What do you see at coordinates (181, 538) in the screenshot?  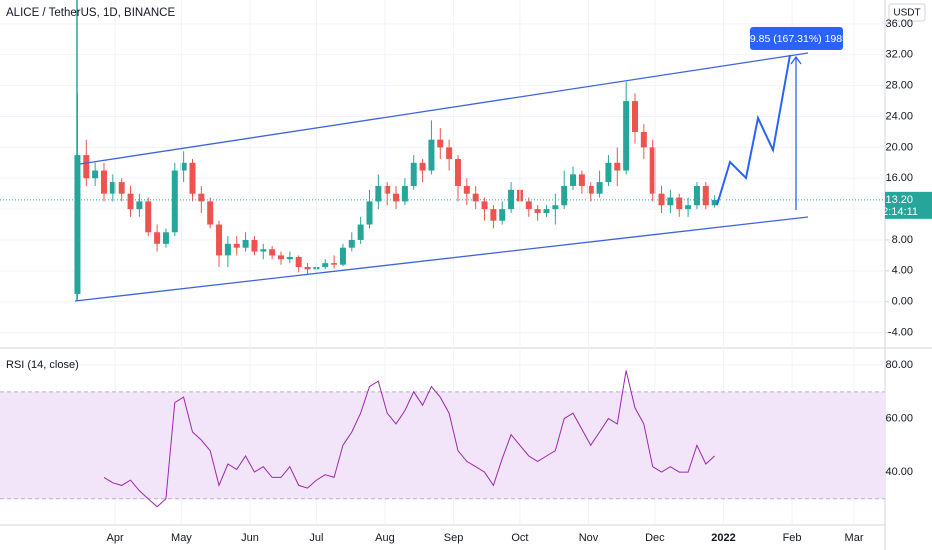 I see `x-tick-label: May` at bounding box center [181, 538].